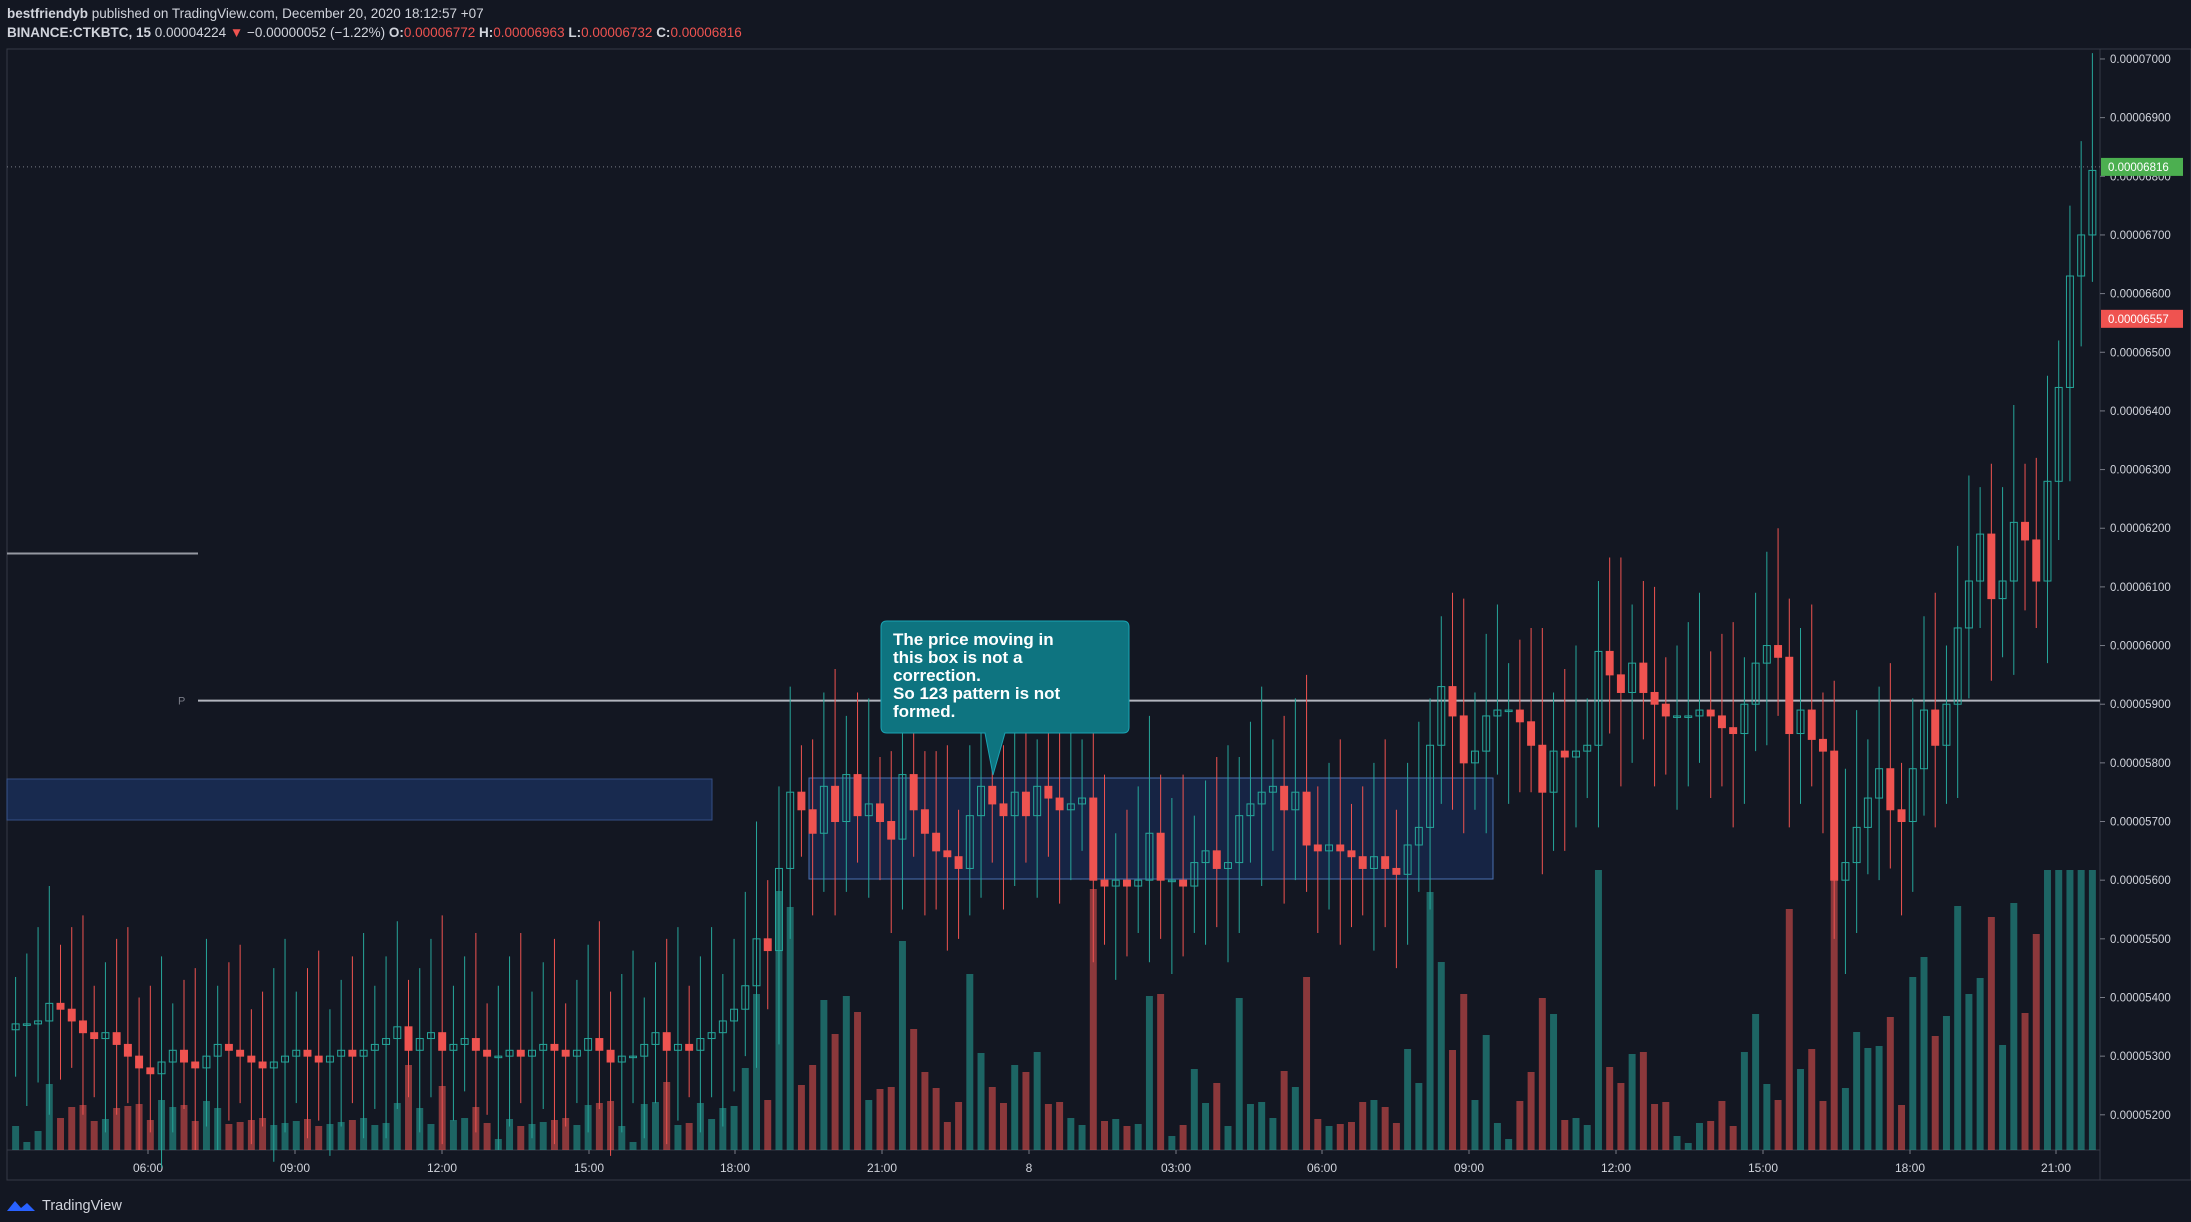 The image size is (2191, 1222). What do you see at coordinates (973, 639) in the screenshot?
I see `annotation-text: The price moving in` at bounding box center [973, 639].